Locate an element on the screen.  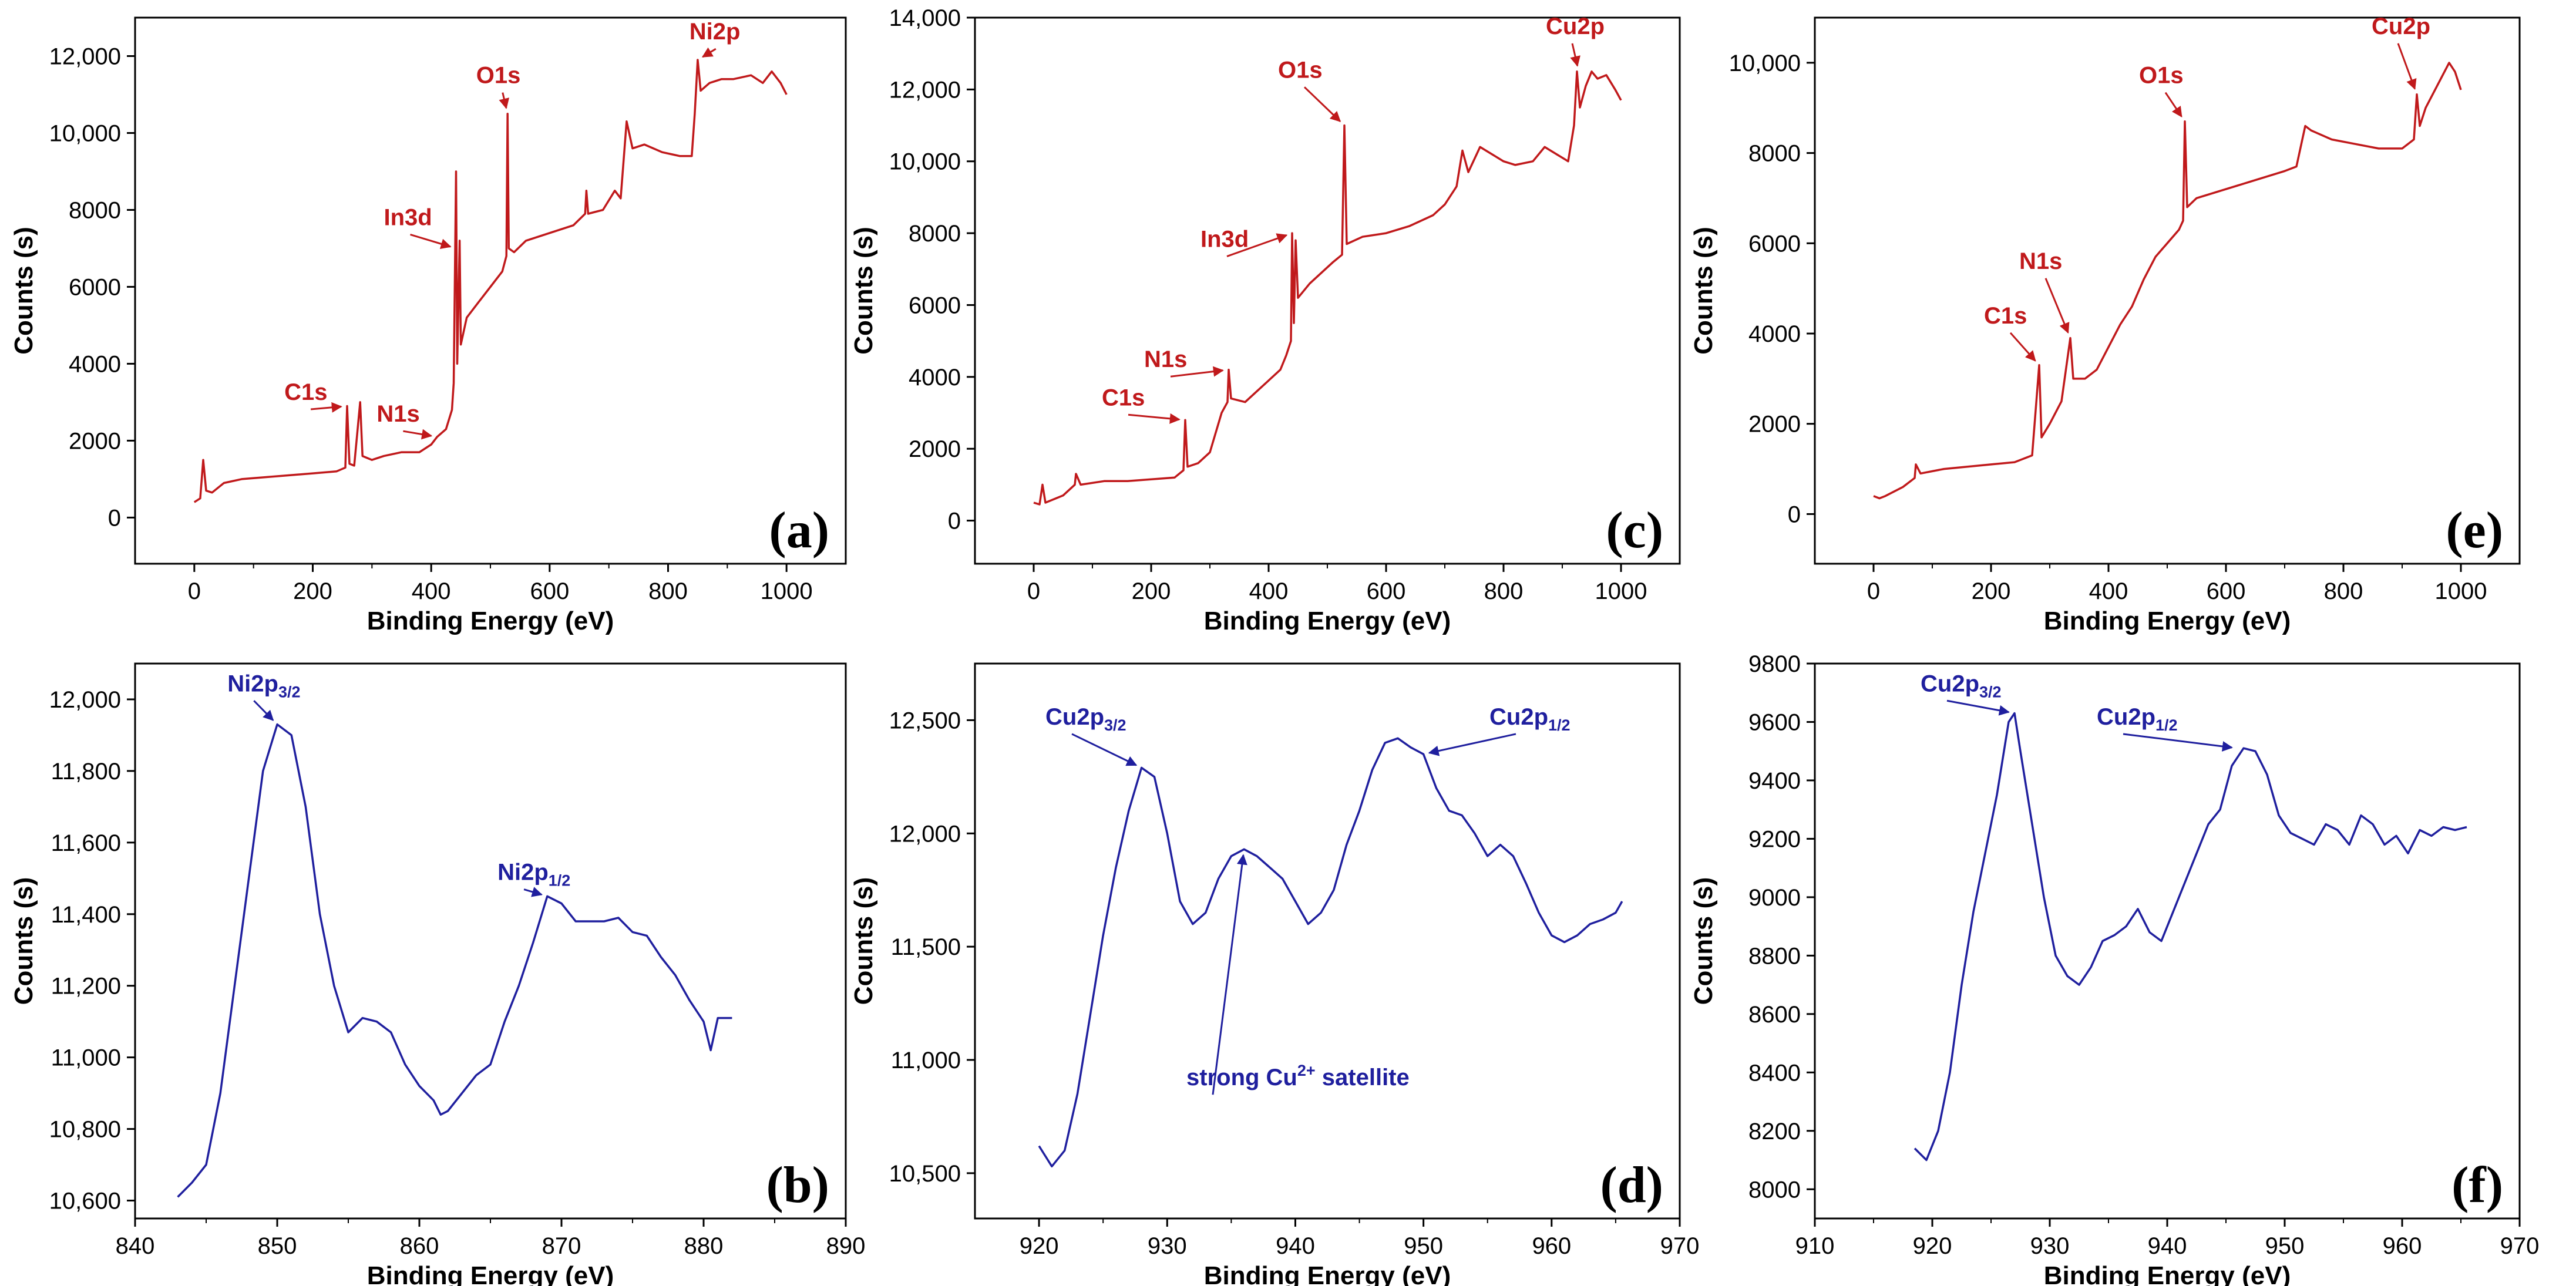
panel-label: (c) is located at coordinates (1634, 530).